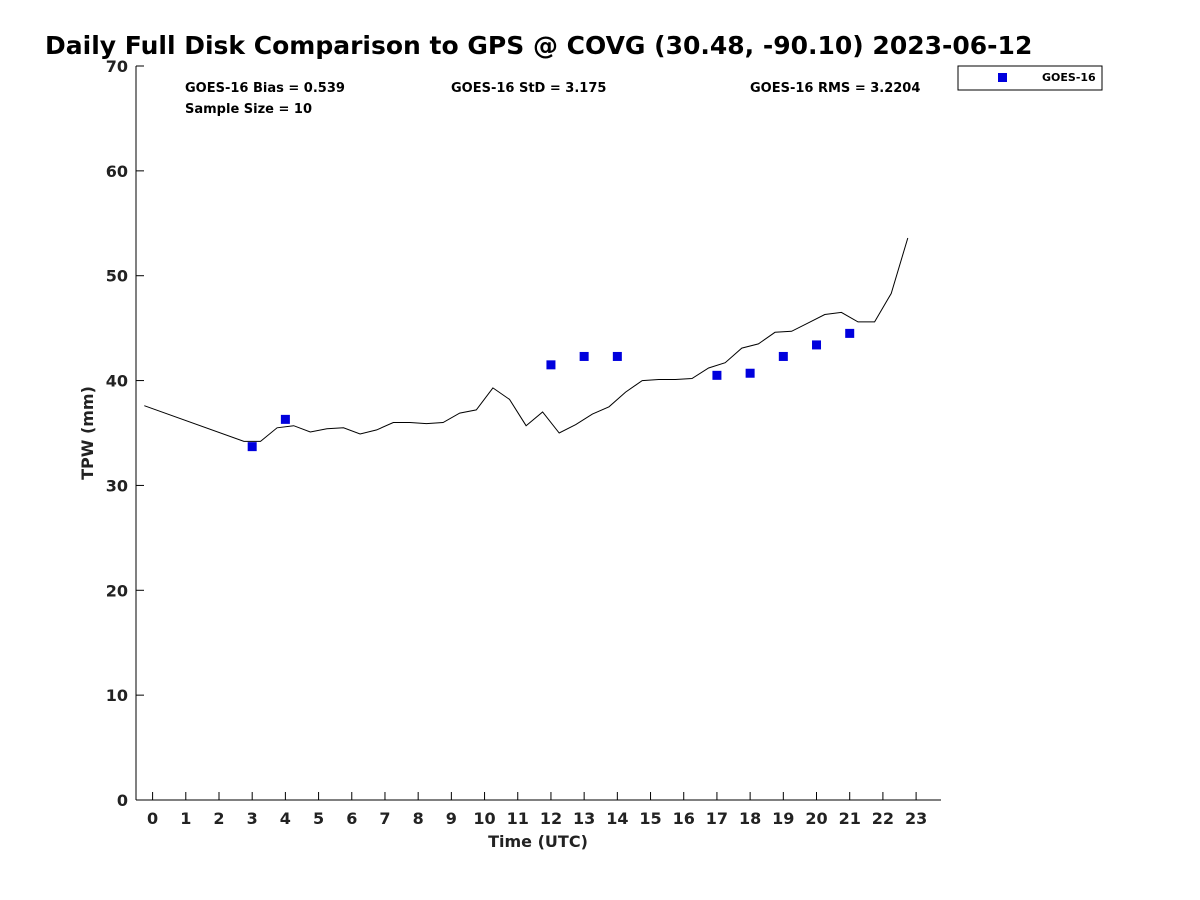  What do you see at coordinates (252, 818) in the screenshot?
I see `x-tick-label: 3` at bounding box center [252, 818].